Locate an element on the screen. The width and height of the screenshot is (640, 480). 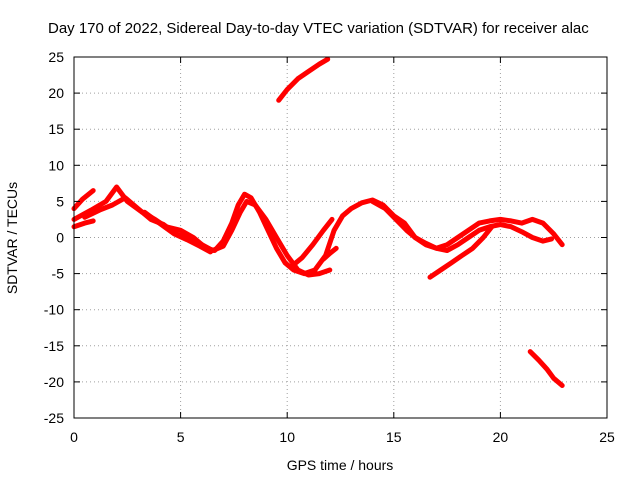
x-tick-label: 10 is located at coordinates (287, 437).